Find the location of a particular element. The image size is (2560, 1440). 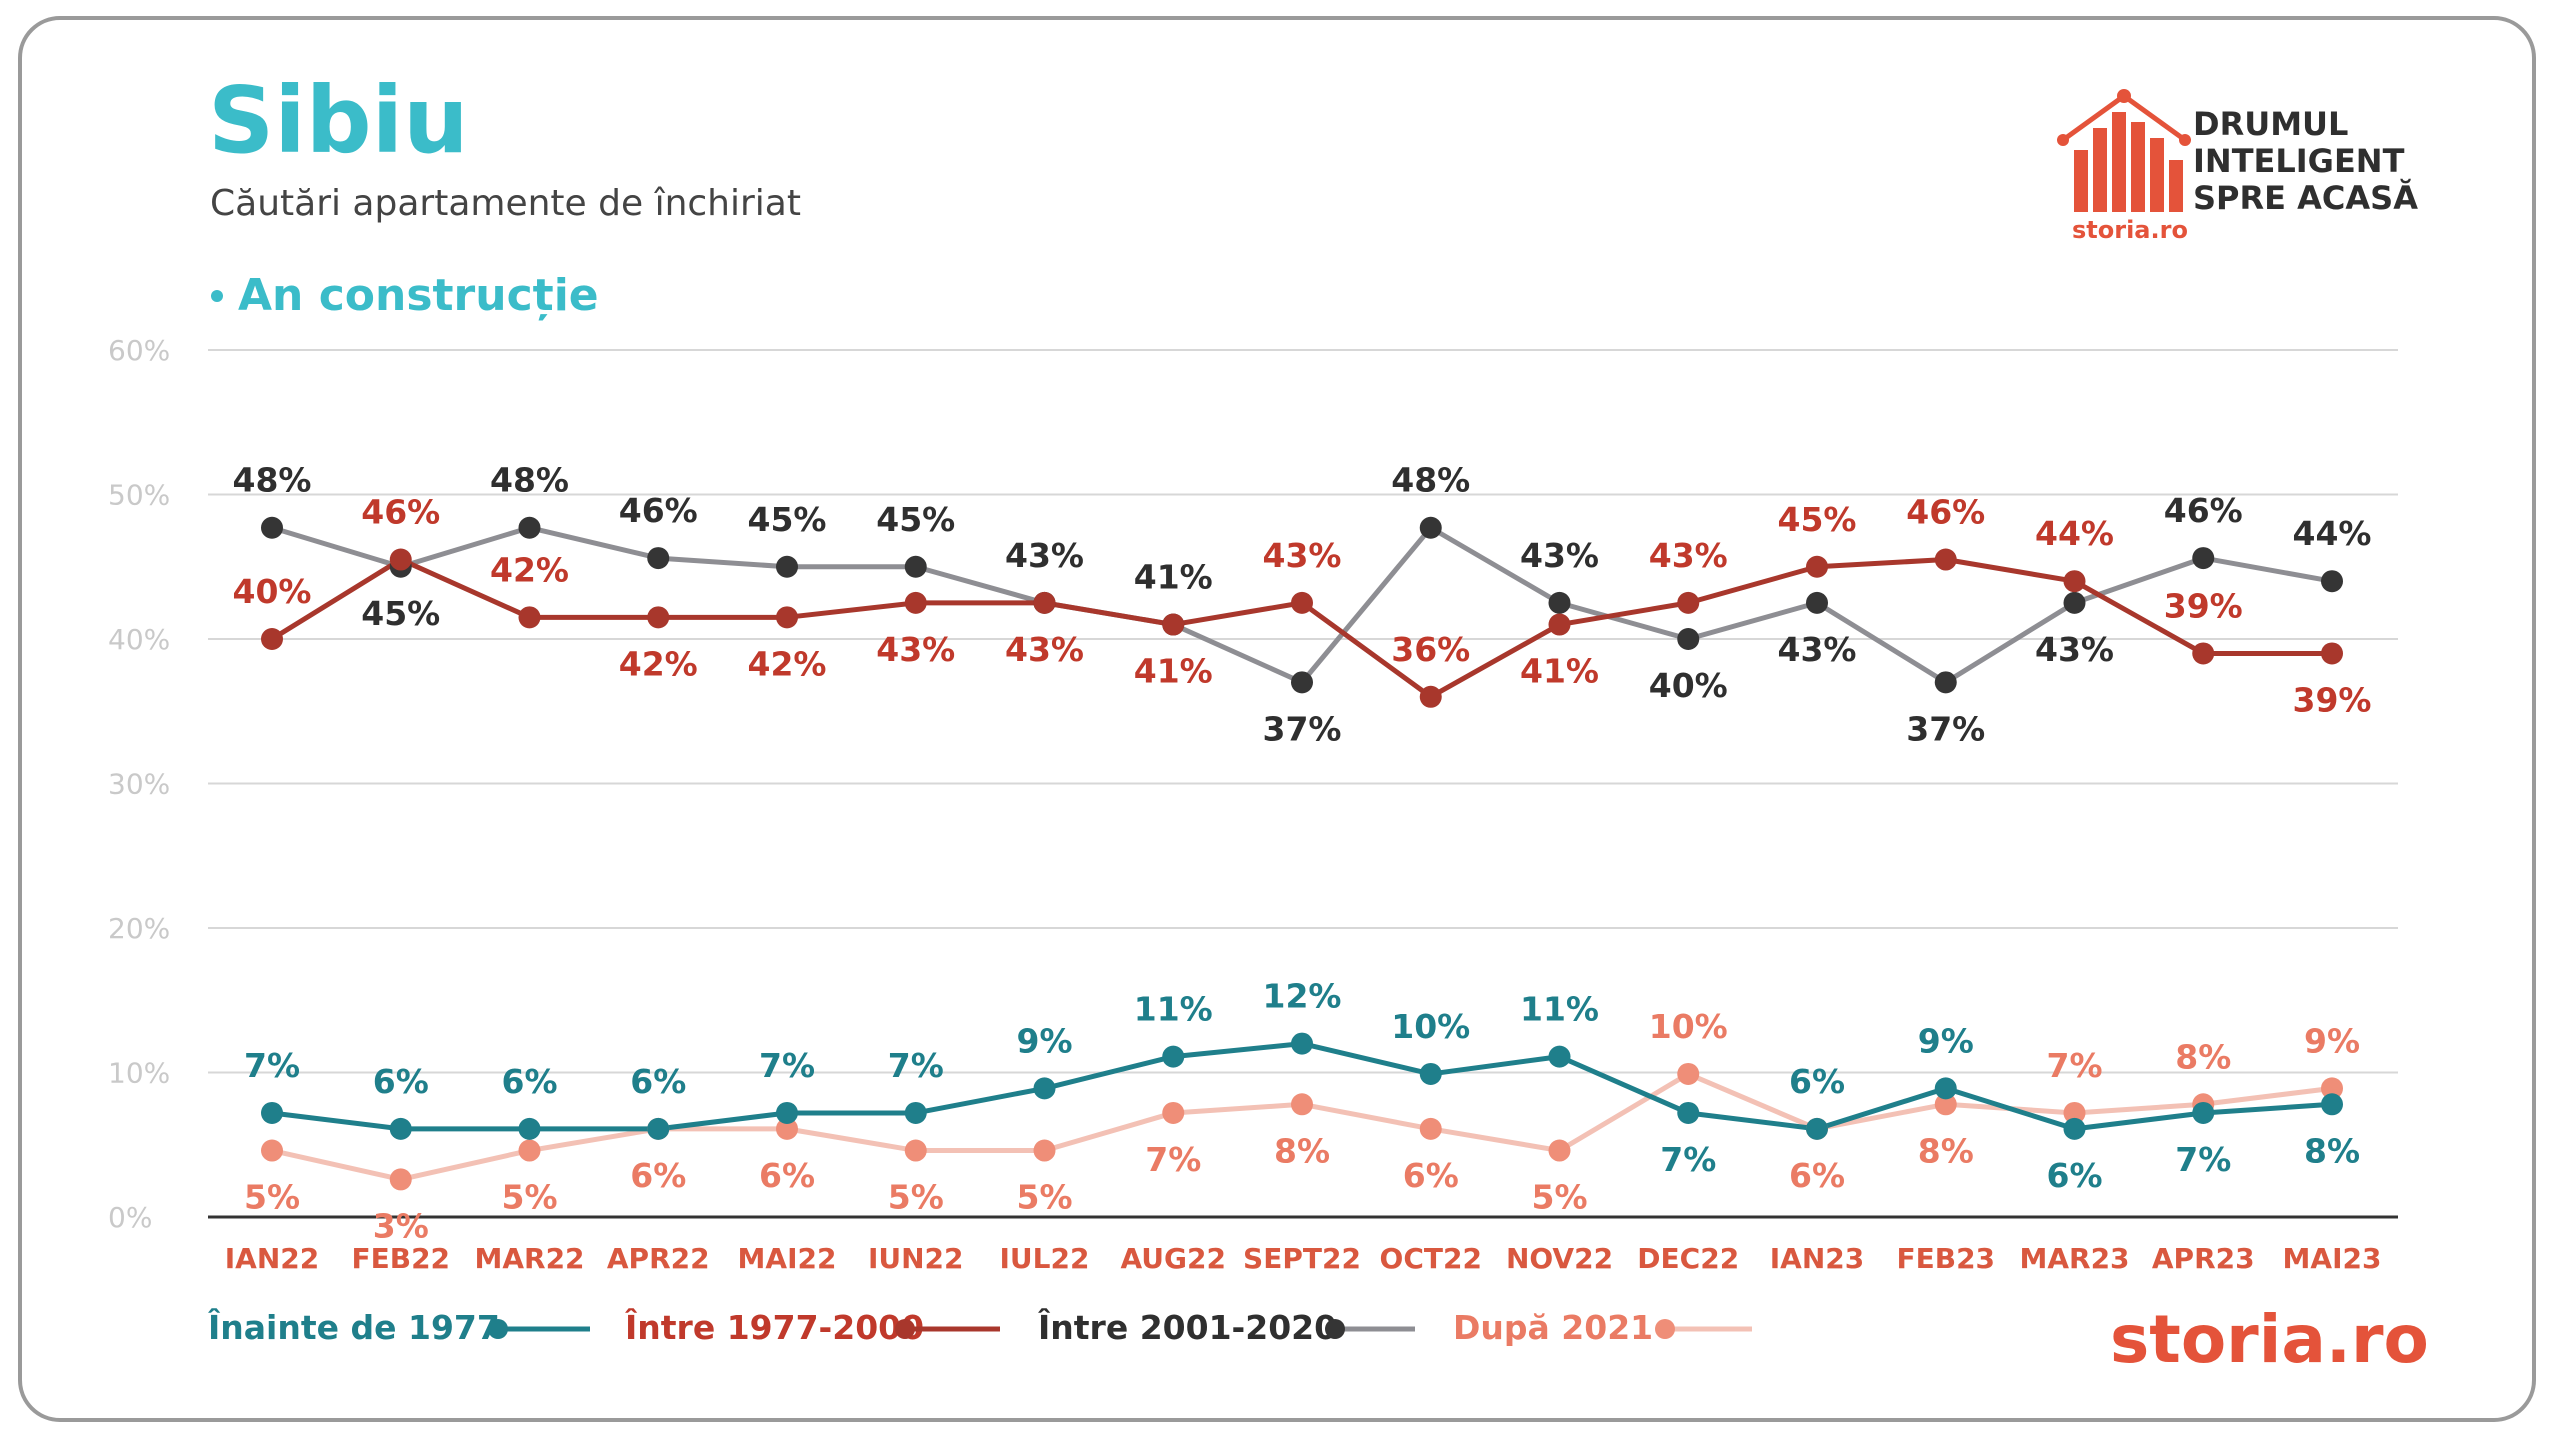

section-bullet is located at coordinates (217, 296).